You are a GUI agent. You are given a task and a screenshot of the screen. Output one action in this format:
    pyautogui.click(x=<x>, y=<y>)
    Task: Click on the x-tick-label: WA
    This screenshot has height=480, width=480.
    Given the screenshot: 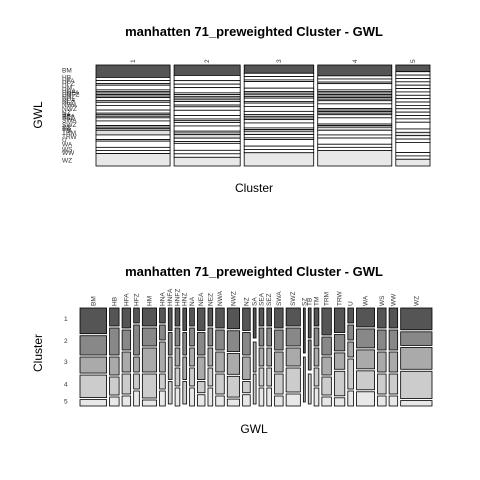 What is the action you would take?
    pyautogui.click(x=366, y=300)
    